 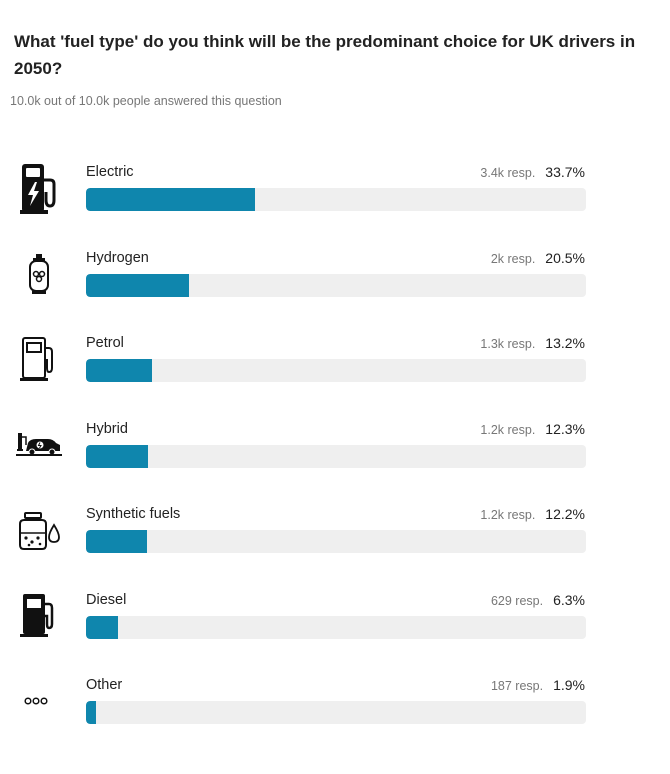 What do you see at coordinates (133, 514) in the screenshot?
I see `option-label: Synthetic fuels` at bounding box center [133, 514].